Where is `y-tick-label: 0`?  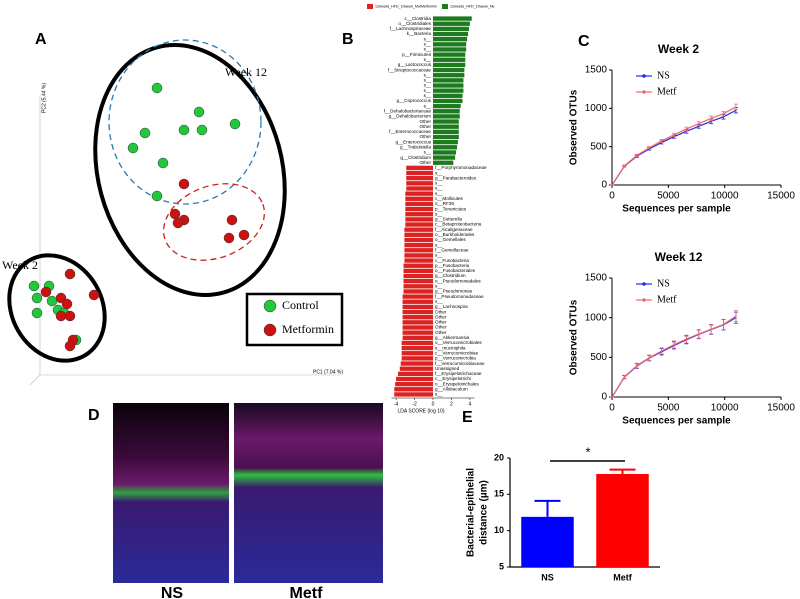 y-tick-label: 0 is located at coordinates (604, 397).